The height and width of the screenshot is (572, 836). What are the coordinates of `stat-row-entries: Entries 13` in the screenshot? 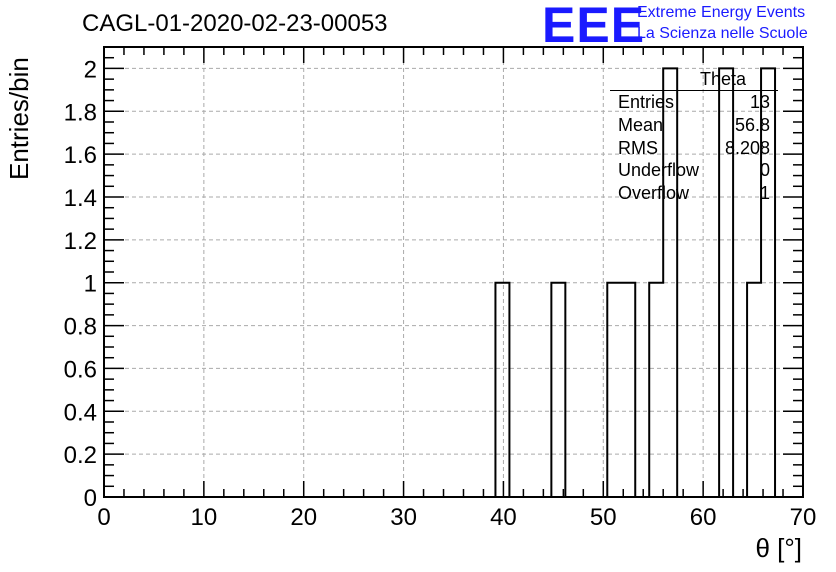 It's located at (694, 102).